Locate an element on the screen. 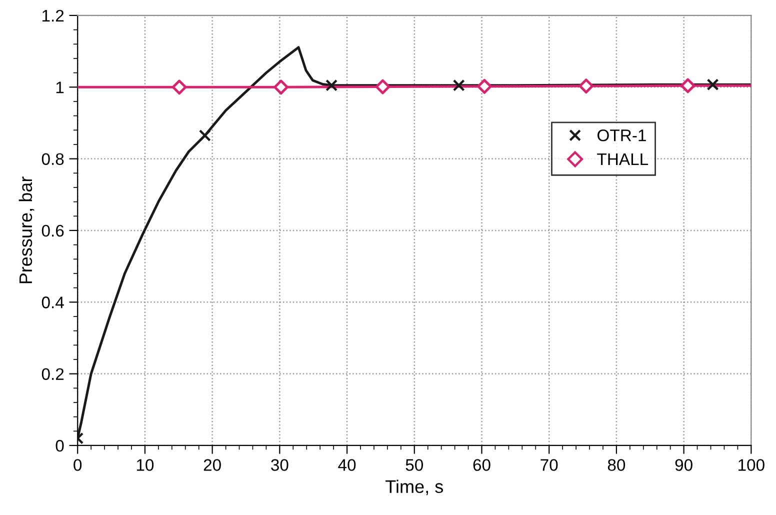  x-tick-label: 30 is located at coordinates (279, 465).